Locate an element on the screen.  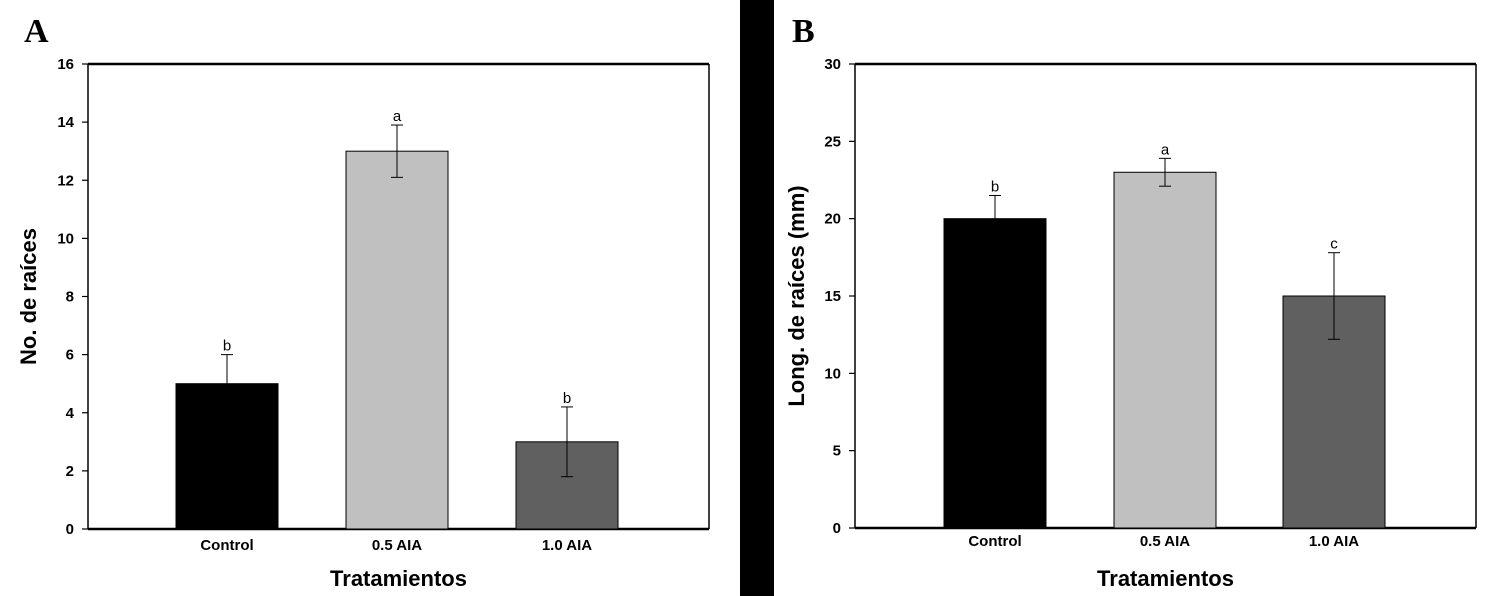
y-tick-label: 4 is located at coordinates (70, 413).